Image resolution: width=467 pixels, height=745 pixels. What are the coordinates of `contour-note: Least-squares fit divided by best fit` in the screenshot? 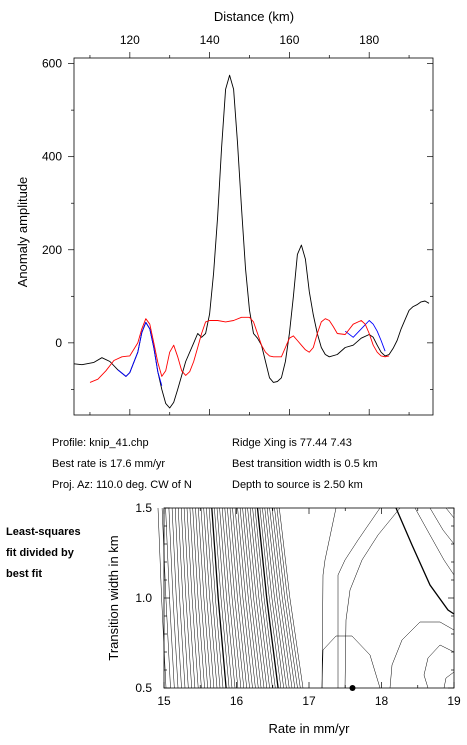 It's located at (43, 553).